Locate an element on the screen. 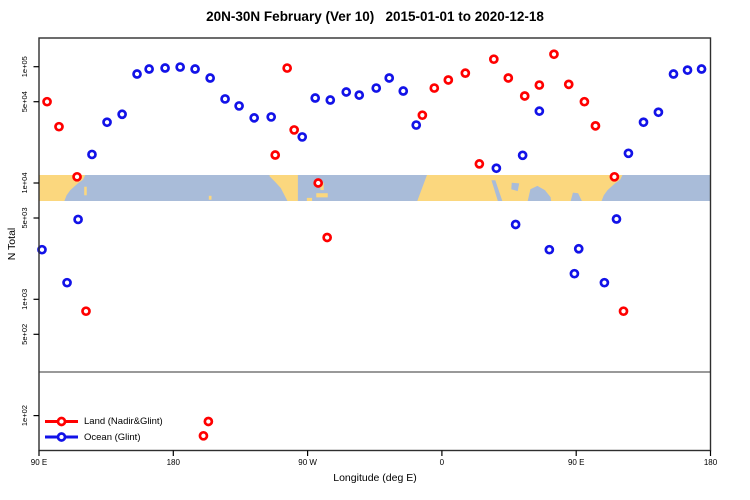 The image size is (750, 500). map-water-bay-of-bengal is located at coordinates (576, 196).